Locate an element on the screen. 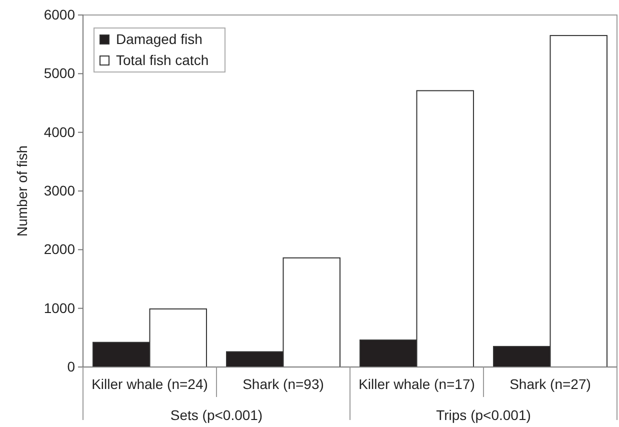 This screenshot has width=619, height=427. text: Sets (p<0.001) is located at coordinates (216, 415).